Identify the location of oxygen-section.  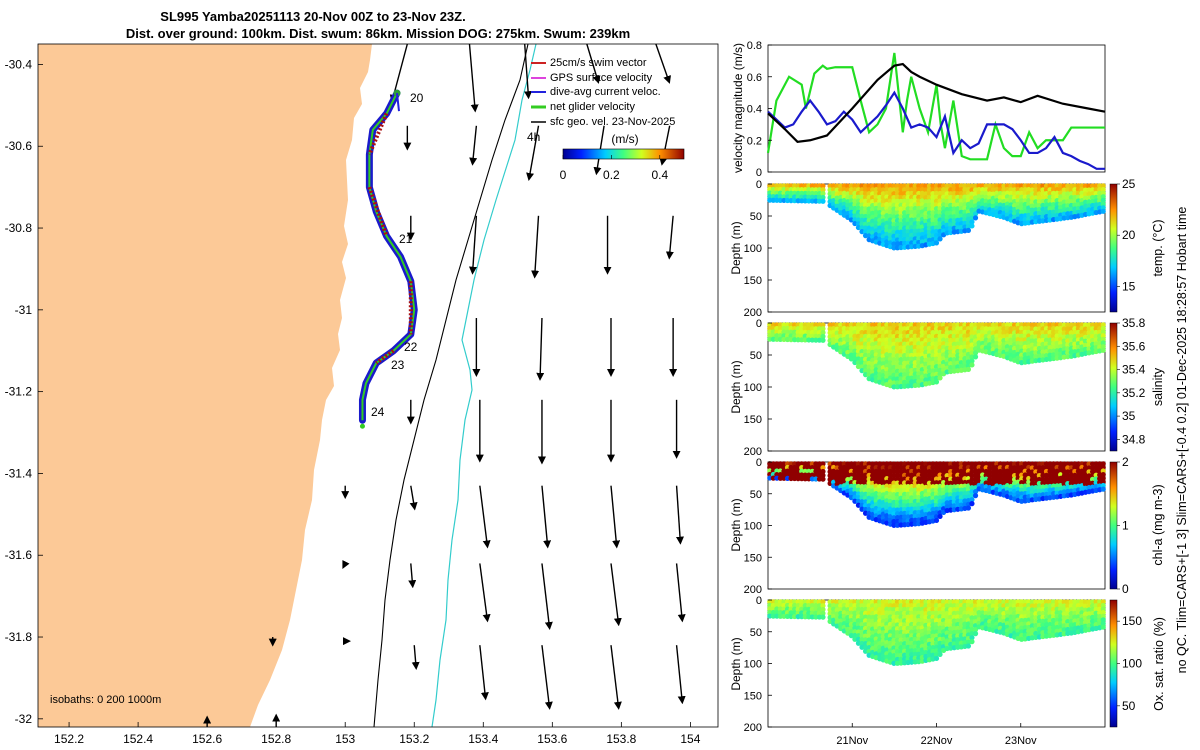
(936, 632).